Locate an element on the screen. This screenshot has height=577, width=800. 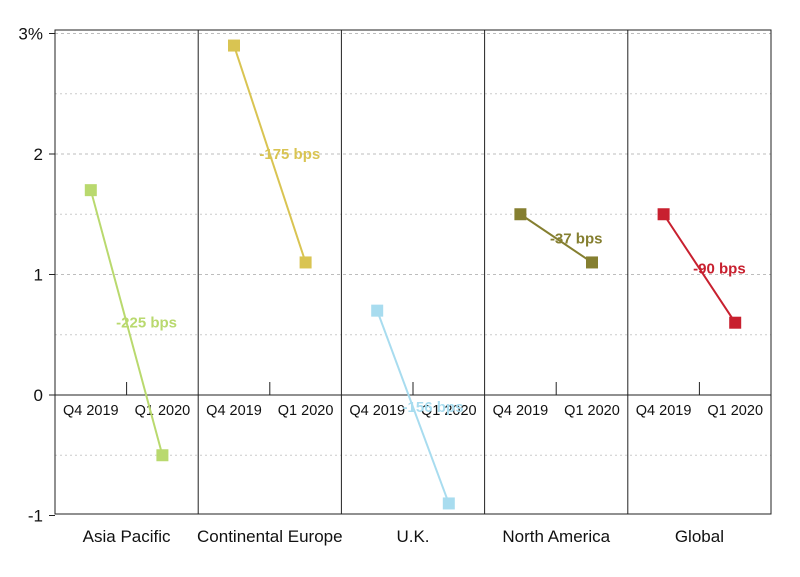
panel-label: U.K. is located at coordinates (412, 536).